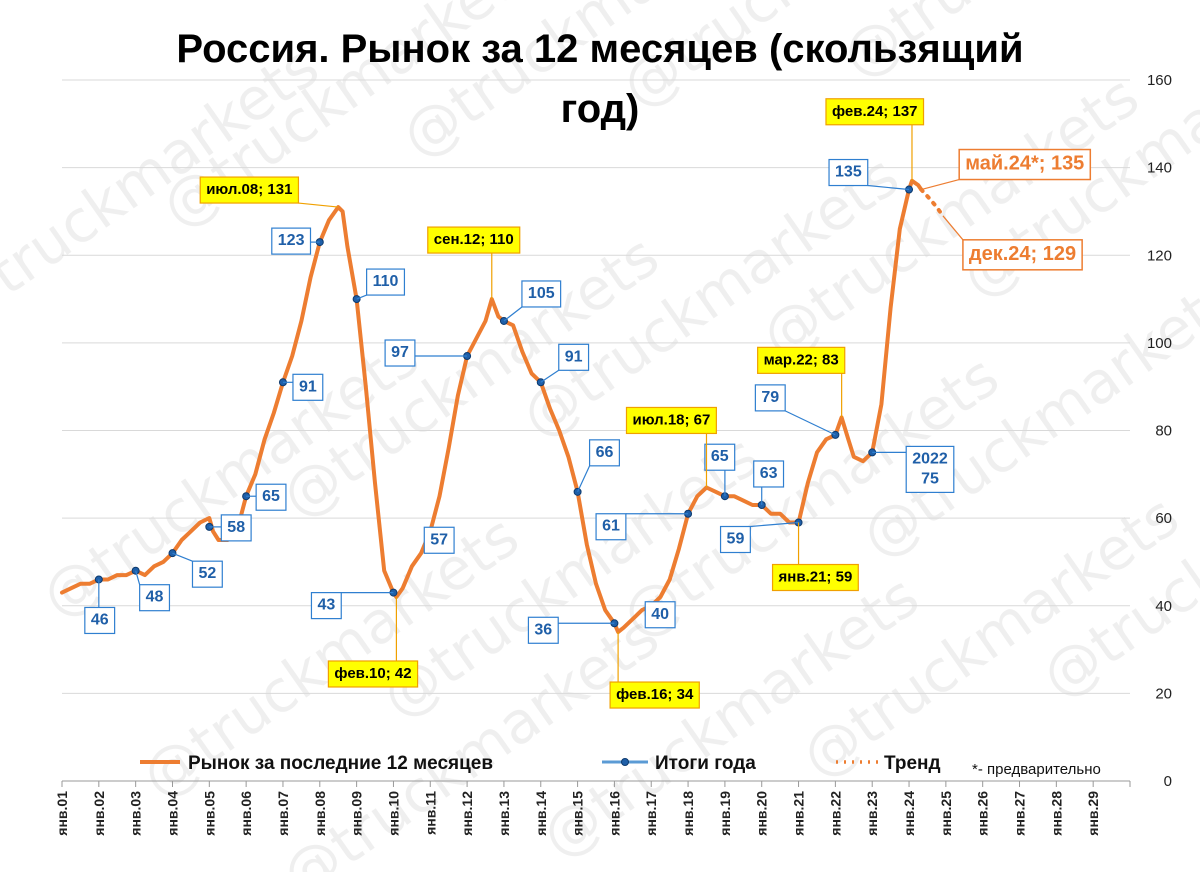 This screenshot has width=1200, height=872. What do you see at coordinates (795, 410) in the screenshot?
I see `year-total-label: 79` at bounding box center [795, 410].